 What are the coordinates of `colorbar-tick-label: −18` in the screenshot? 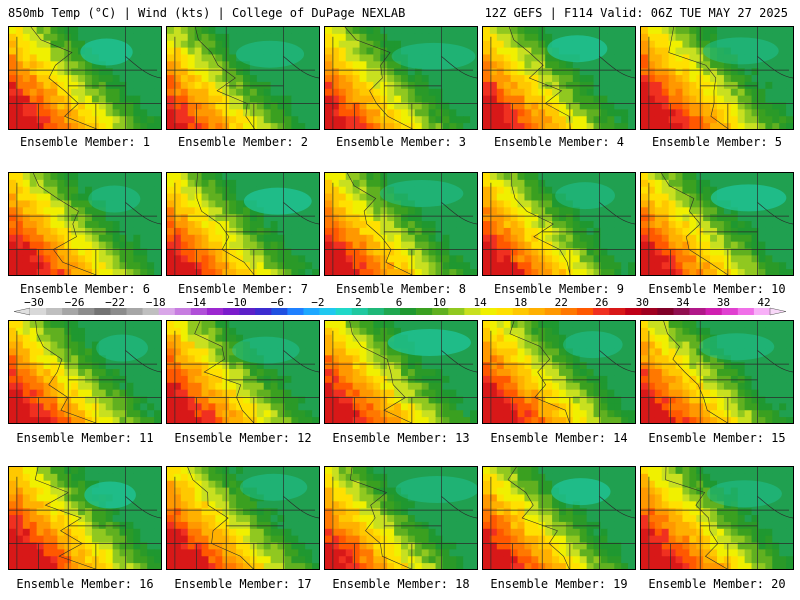 It's located at (156, 302).